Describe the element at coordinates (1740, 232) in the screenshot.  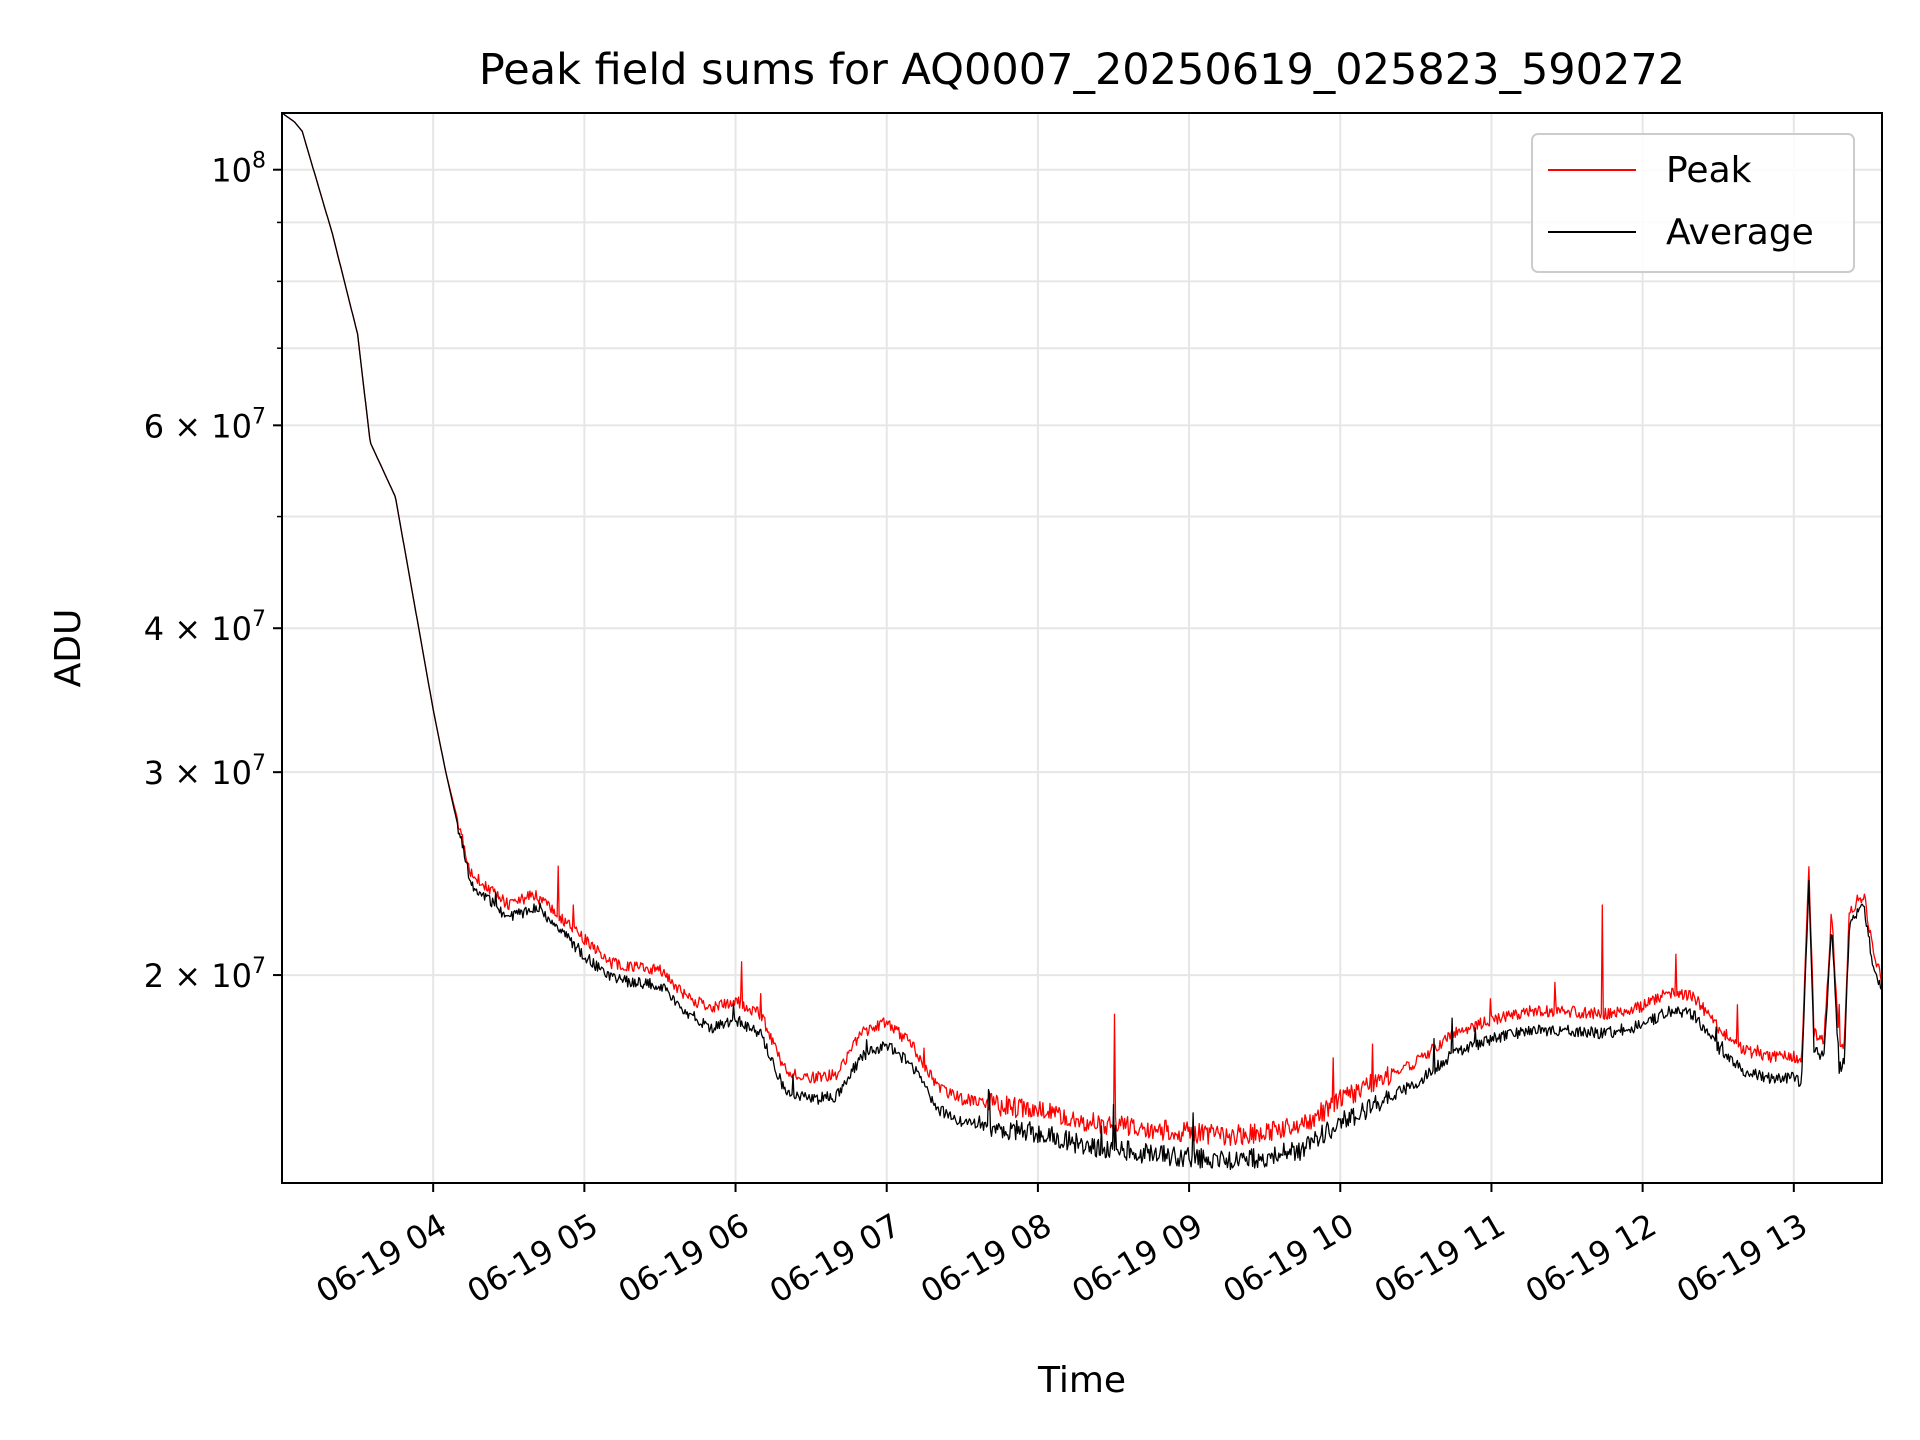
I see `legend-label-average: Average` at that location.